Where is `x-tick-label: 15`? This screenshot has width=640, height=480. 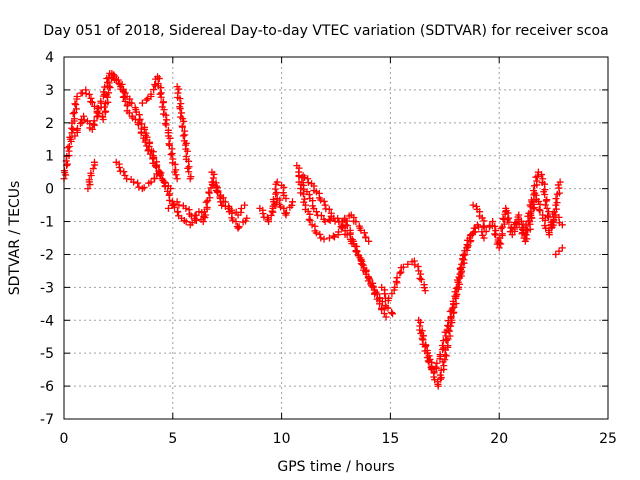
x-tick-label: 15 is located at coordinates (390, 439).